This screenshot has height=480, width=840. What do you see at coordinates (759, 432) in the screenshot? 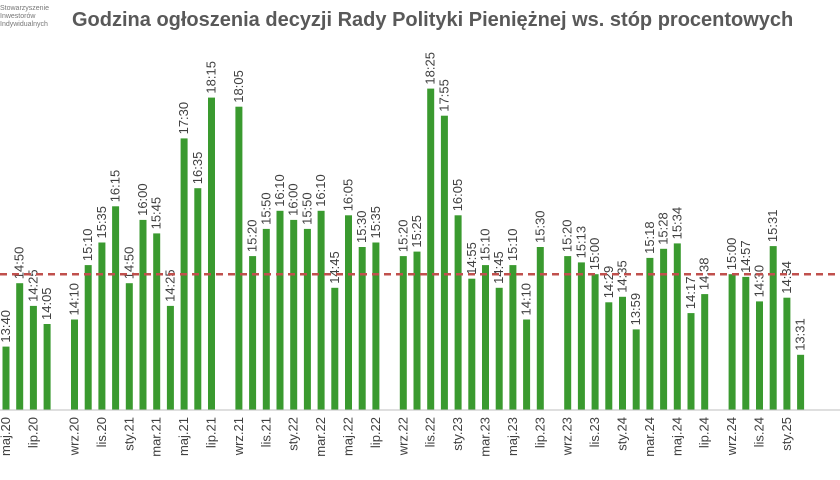
I see `x-tick-label: lis.24` at bounding box center [759, 432].